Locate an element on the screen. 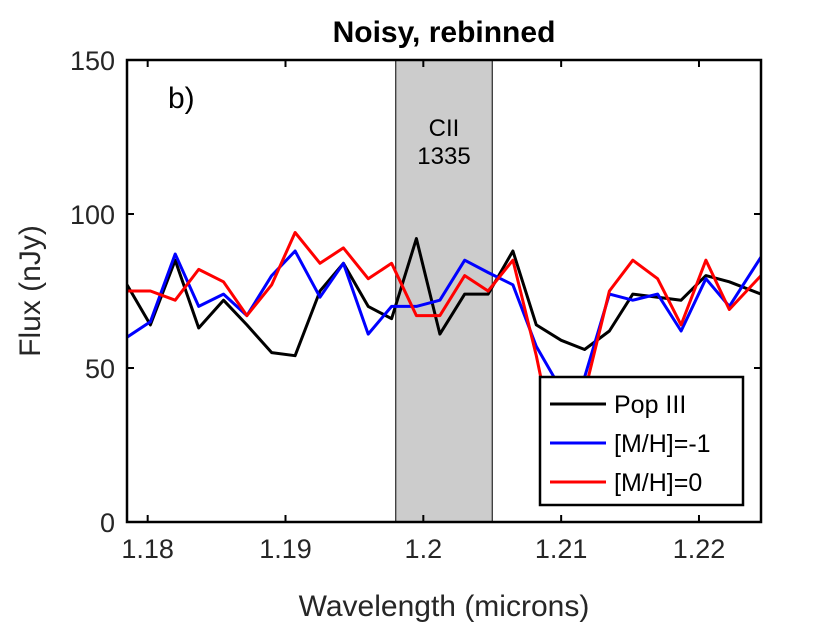 This screenshot has height=630, width=840. legend-box is located at coordinates (641, 441).